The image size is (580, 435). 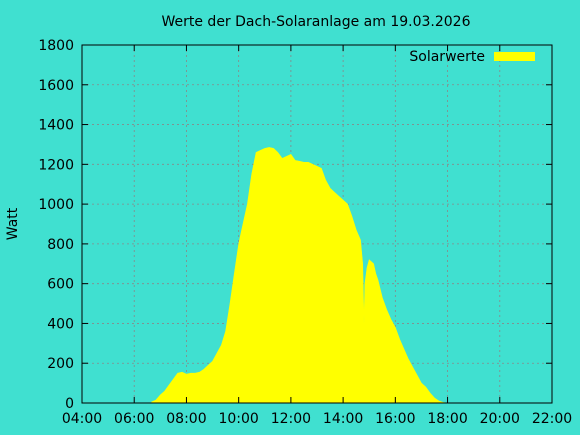 I want to click on legend-swatch-solarwerte, so click(x=514, y=56).